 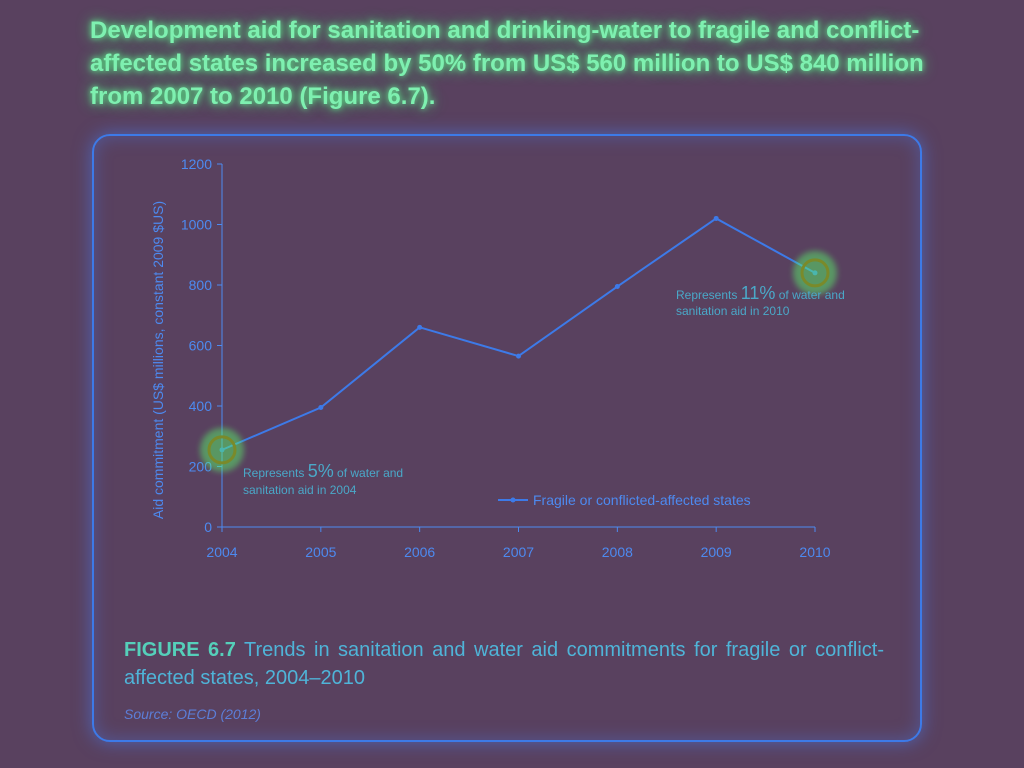 I want to click on y-tick-label: 1000, so click(x=196, y=225).